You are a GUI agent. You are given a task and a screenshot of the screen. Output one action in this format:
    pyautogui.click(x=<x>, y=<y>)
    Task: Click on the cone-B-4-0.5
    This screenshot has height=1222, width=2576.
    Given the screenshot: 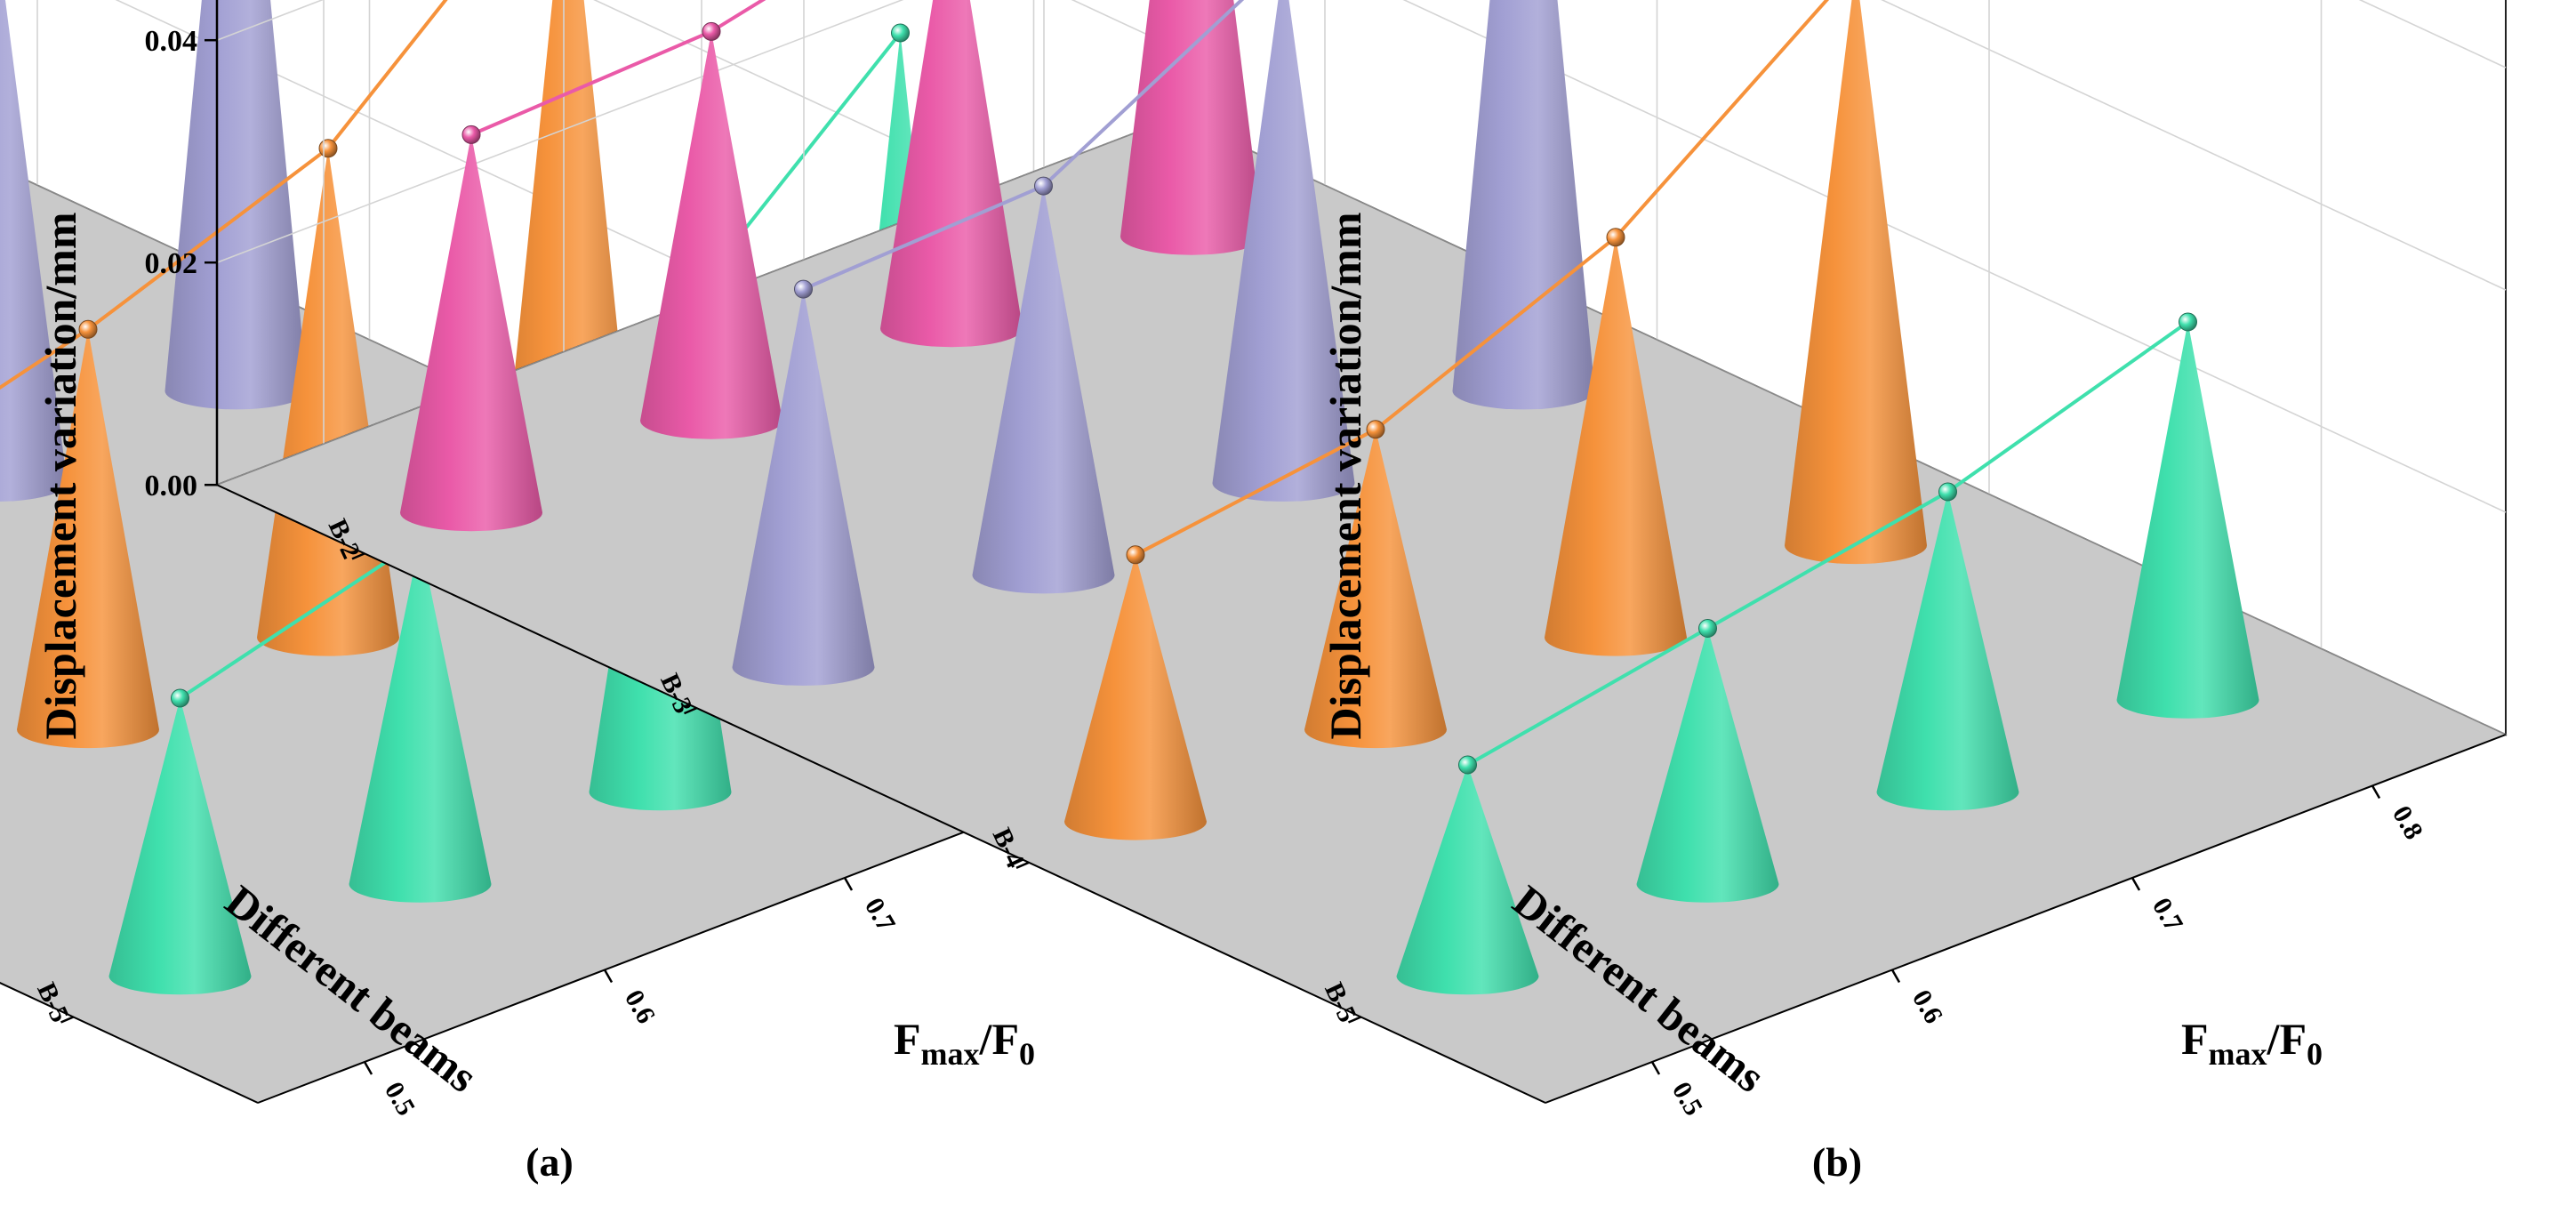 What is the action you would take?
    pyautogui.click(x=1135, y=697)
    